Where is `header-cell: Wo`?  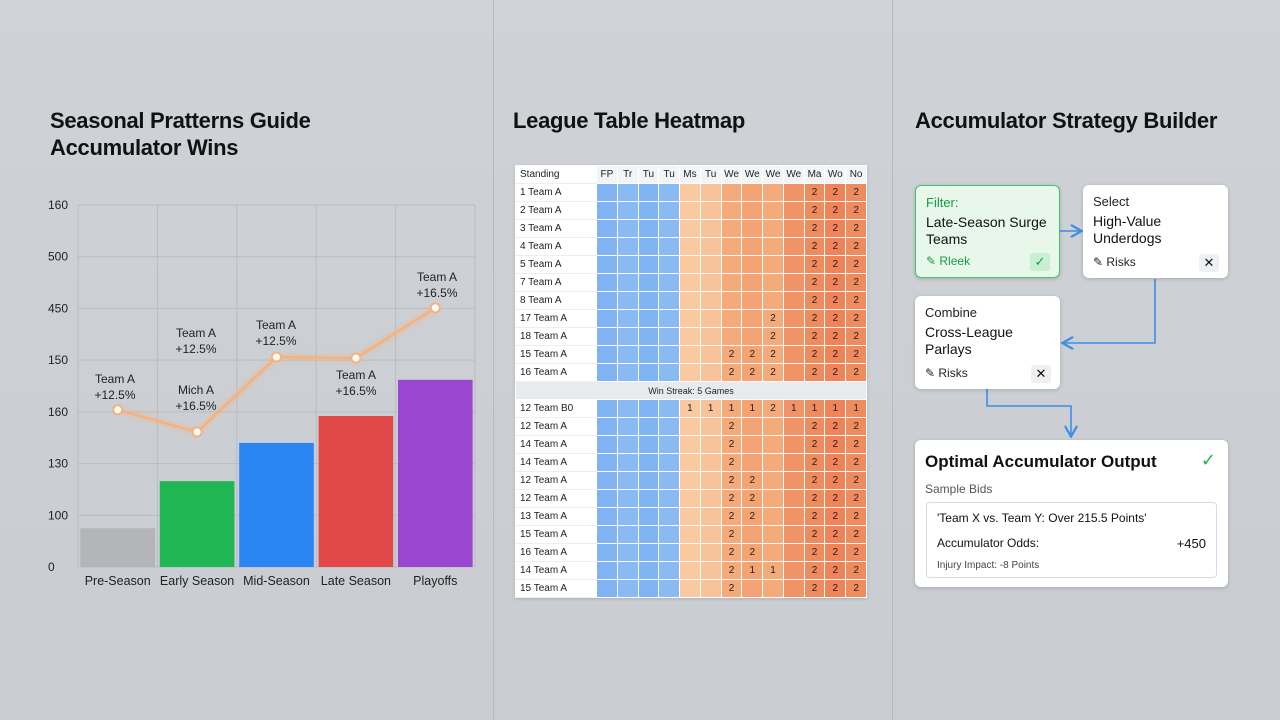 header-cell: Wo is located at coordinates (835, 174).